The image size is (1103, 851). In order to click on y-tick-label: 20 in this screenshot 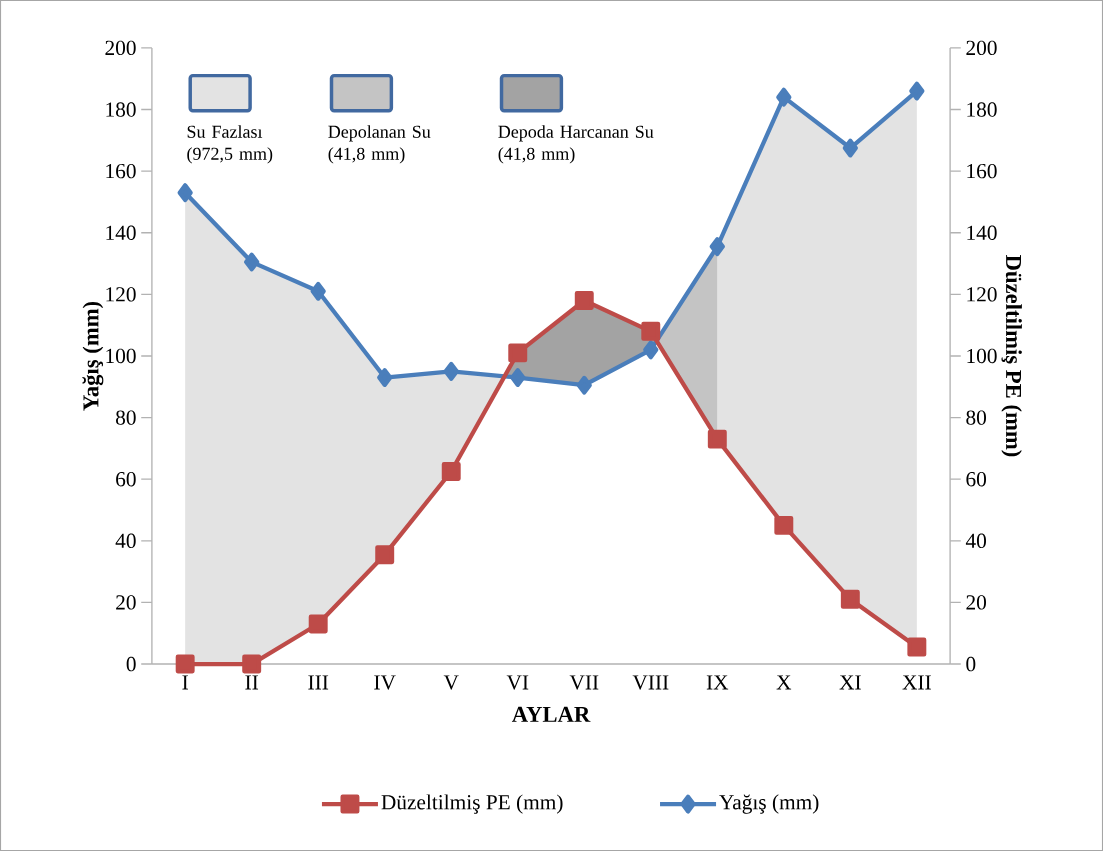, I will do `click(126, 602)`.